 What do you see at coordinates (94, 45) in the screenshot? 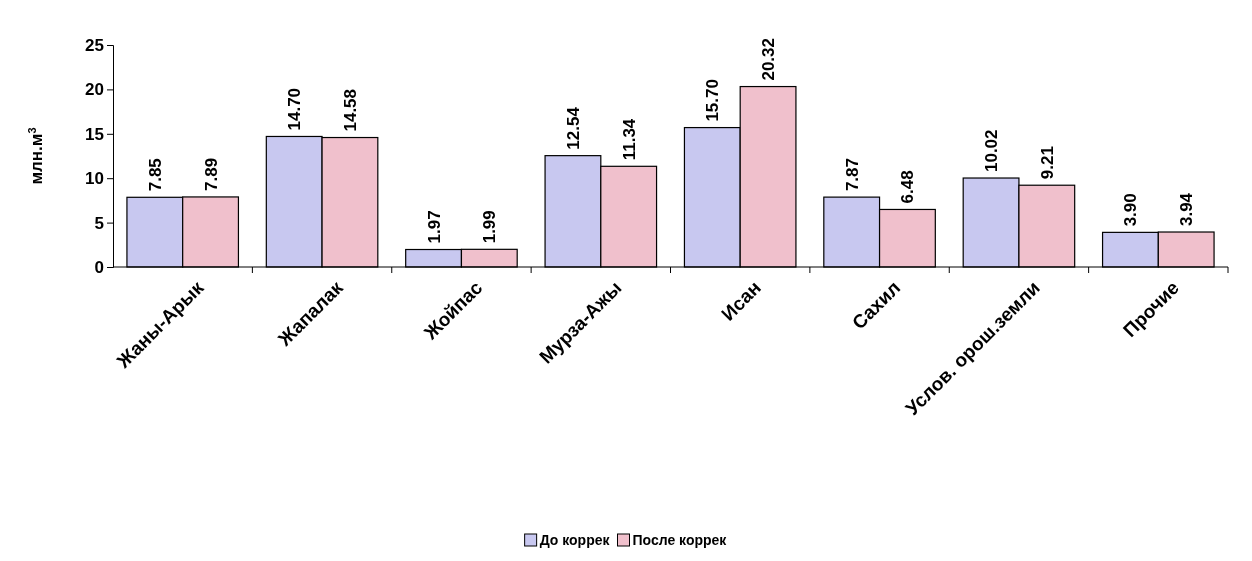
I see `y-tick-label: 25` at bounding box center [94, 45].